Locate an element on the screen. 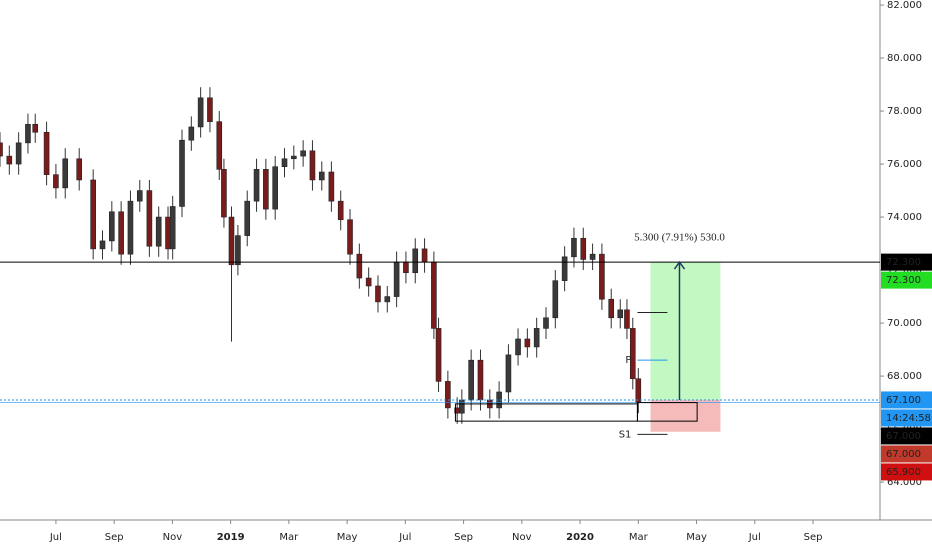 This screenshot has width=932, height=550. range-box is located at coordinates (667, 412).